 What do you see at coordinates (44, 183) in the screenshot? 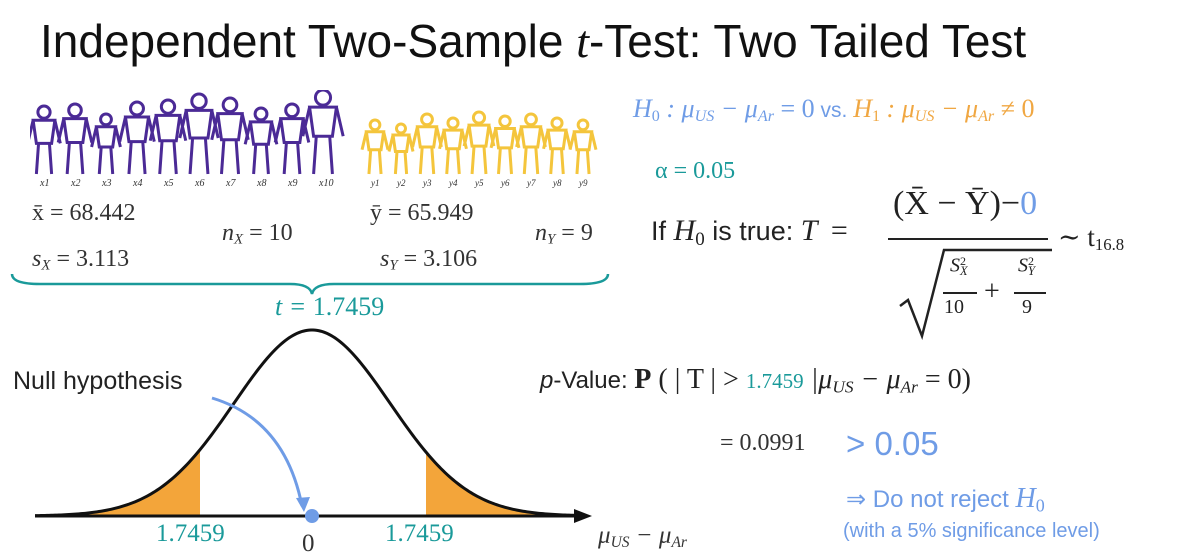
I see `x-label: x1` at bounding box center [44, 183].